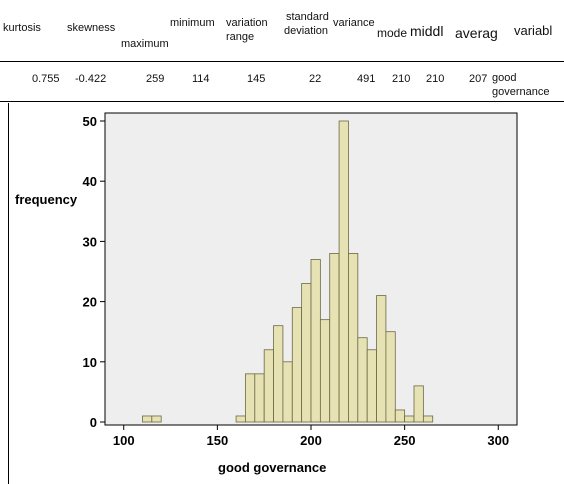 The width and height of the screenshot is (564, 484). What do you see at coordinates (46, 199) in the screenshot?
I see `y-axis-label: frequency` at bounding box center [46, 199].